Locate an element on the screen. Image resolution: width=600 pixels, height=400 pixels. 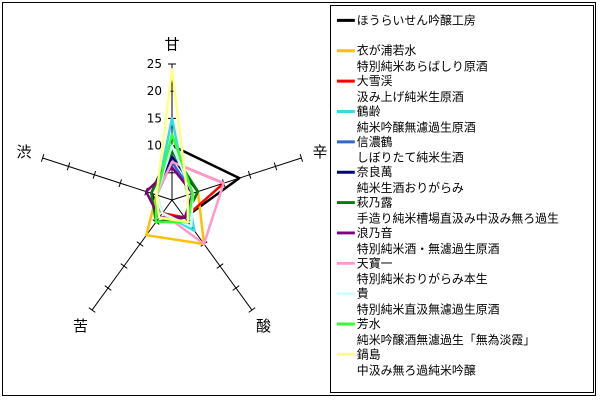
legend-sublabel: しぼりたて純米生酒 is located at coordinates (410, 158).